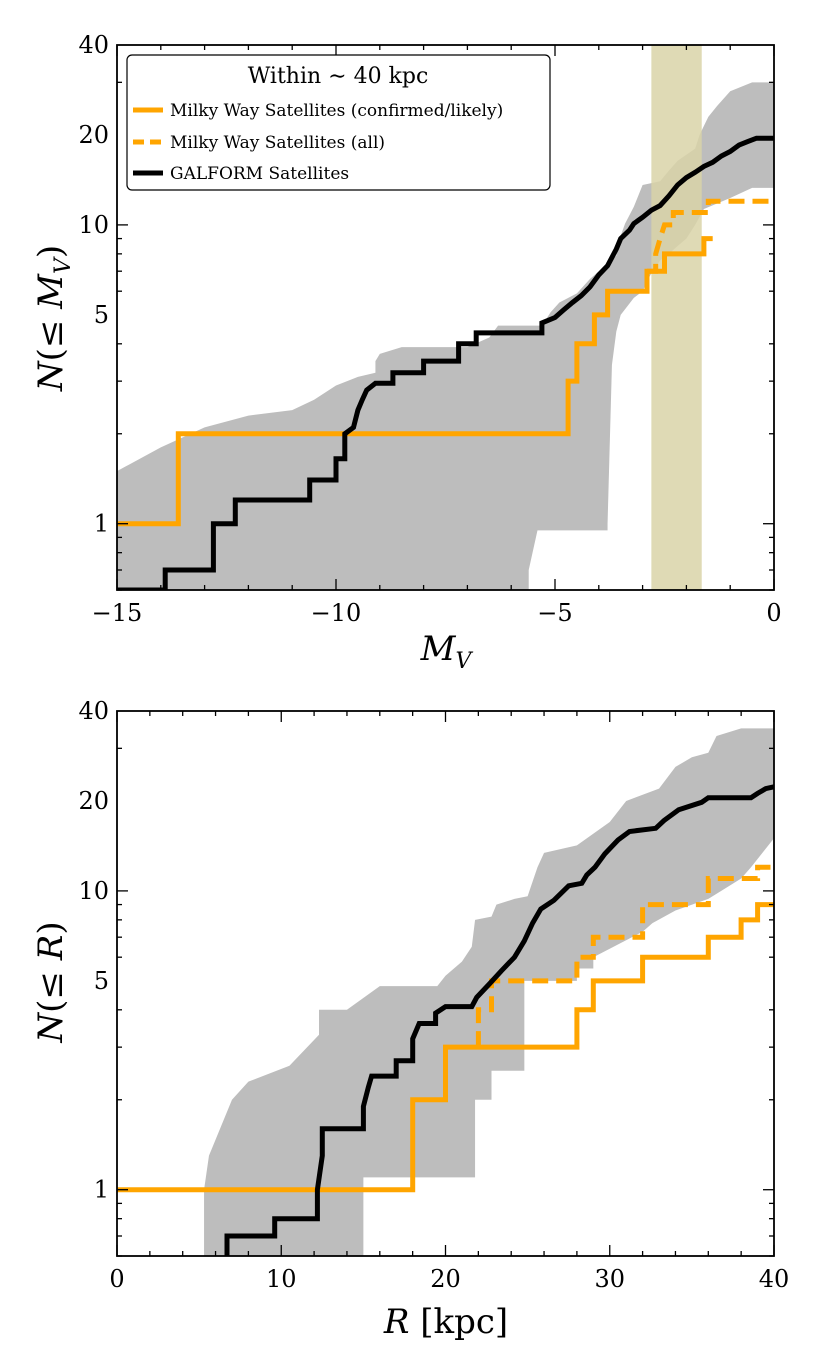 The height and width of the screenshot is (1370, 822). I want to click on top-ylabel-n: N, so click(51, 376).